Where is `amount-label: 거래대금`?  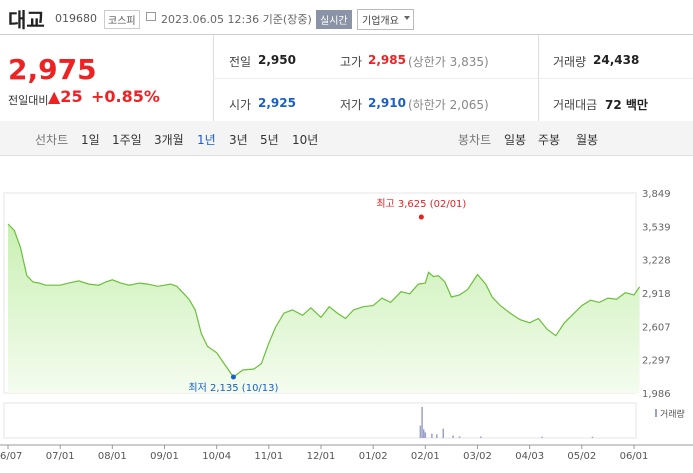
amount-label: 거래대금 is located at coordinates (575, 105).